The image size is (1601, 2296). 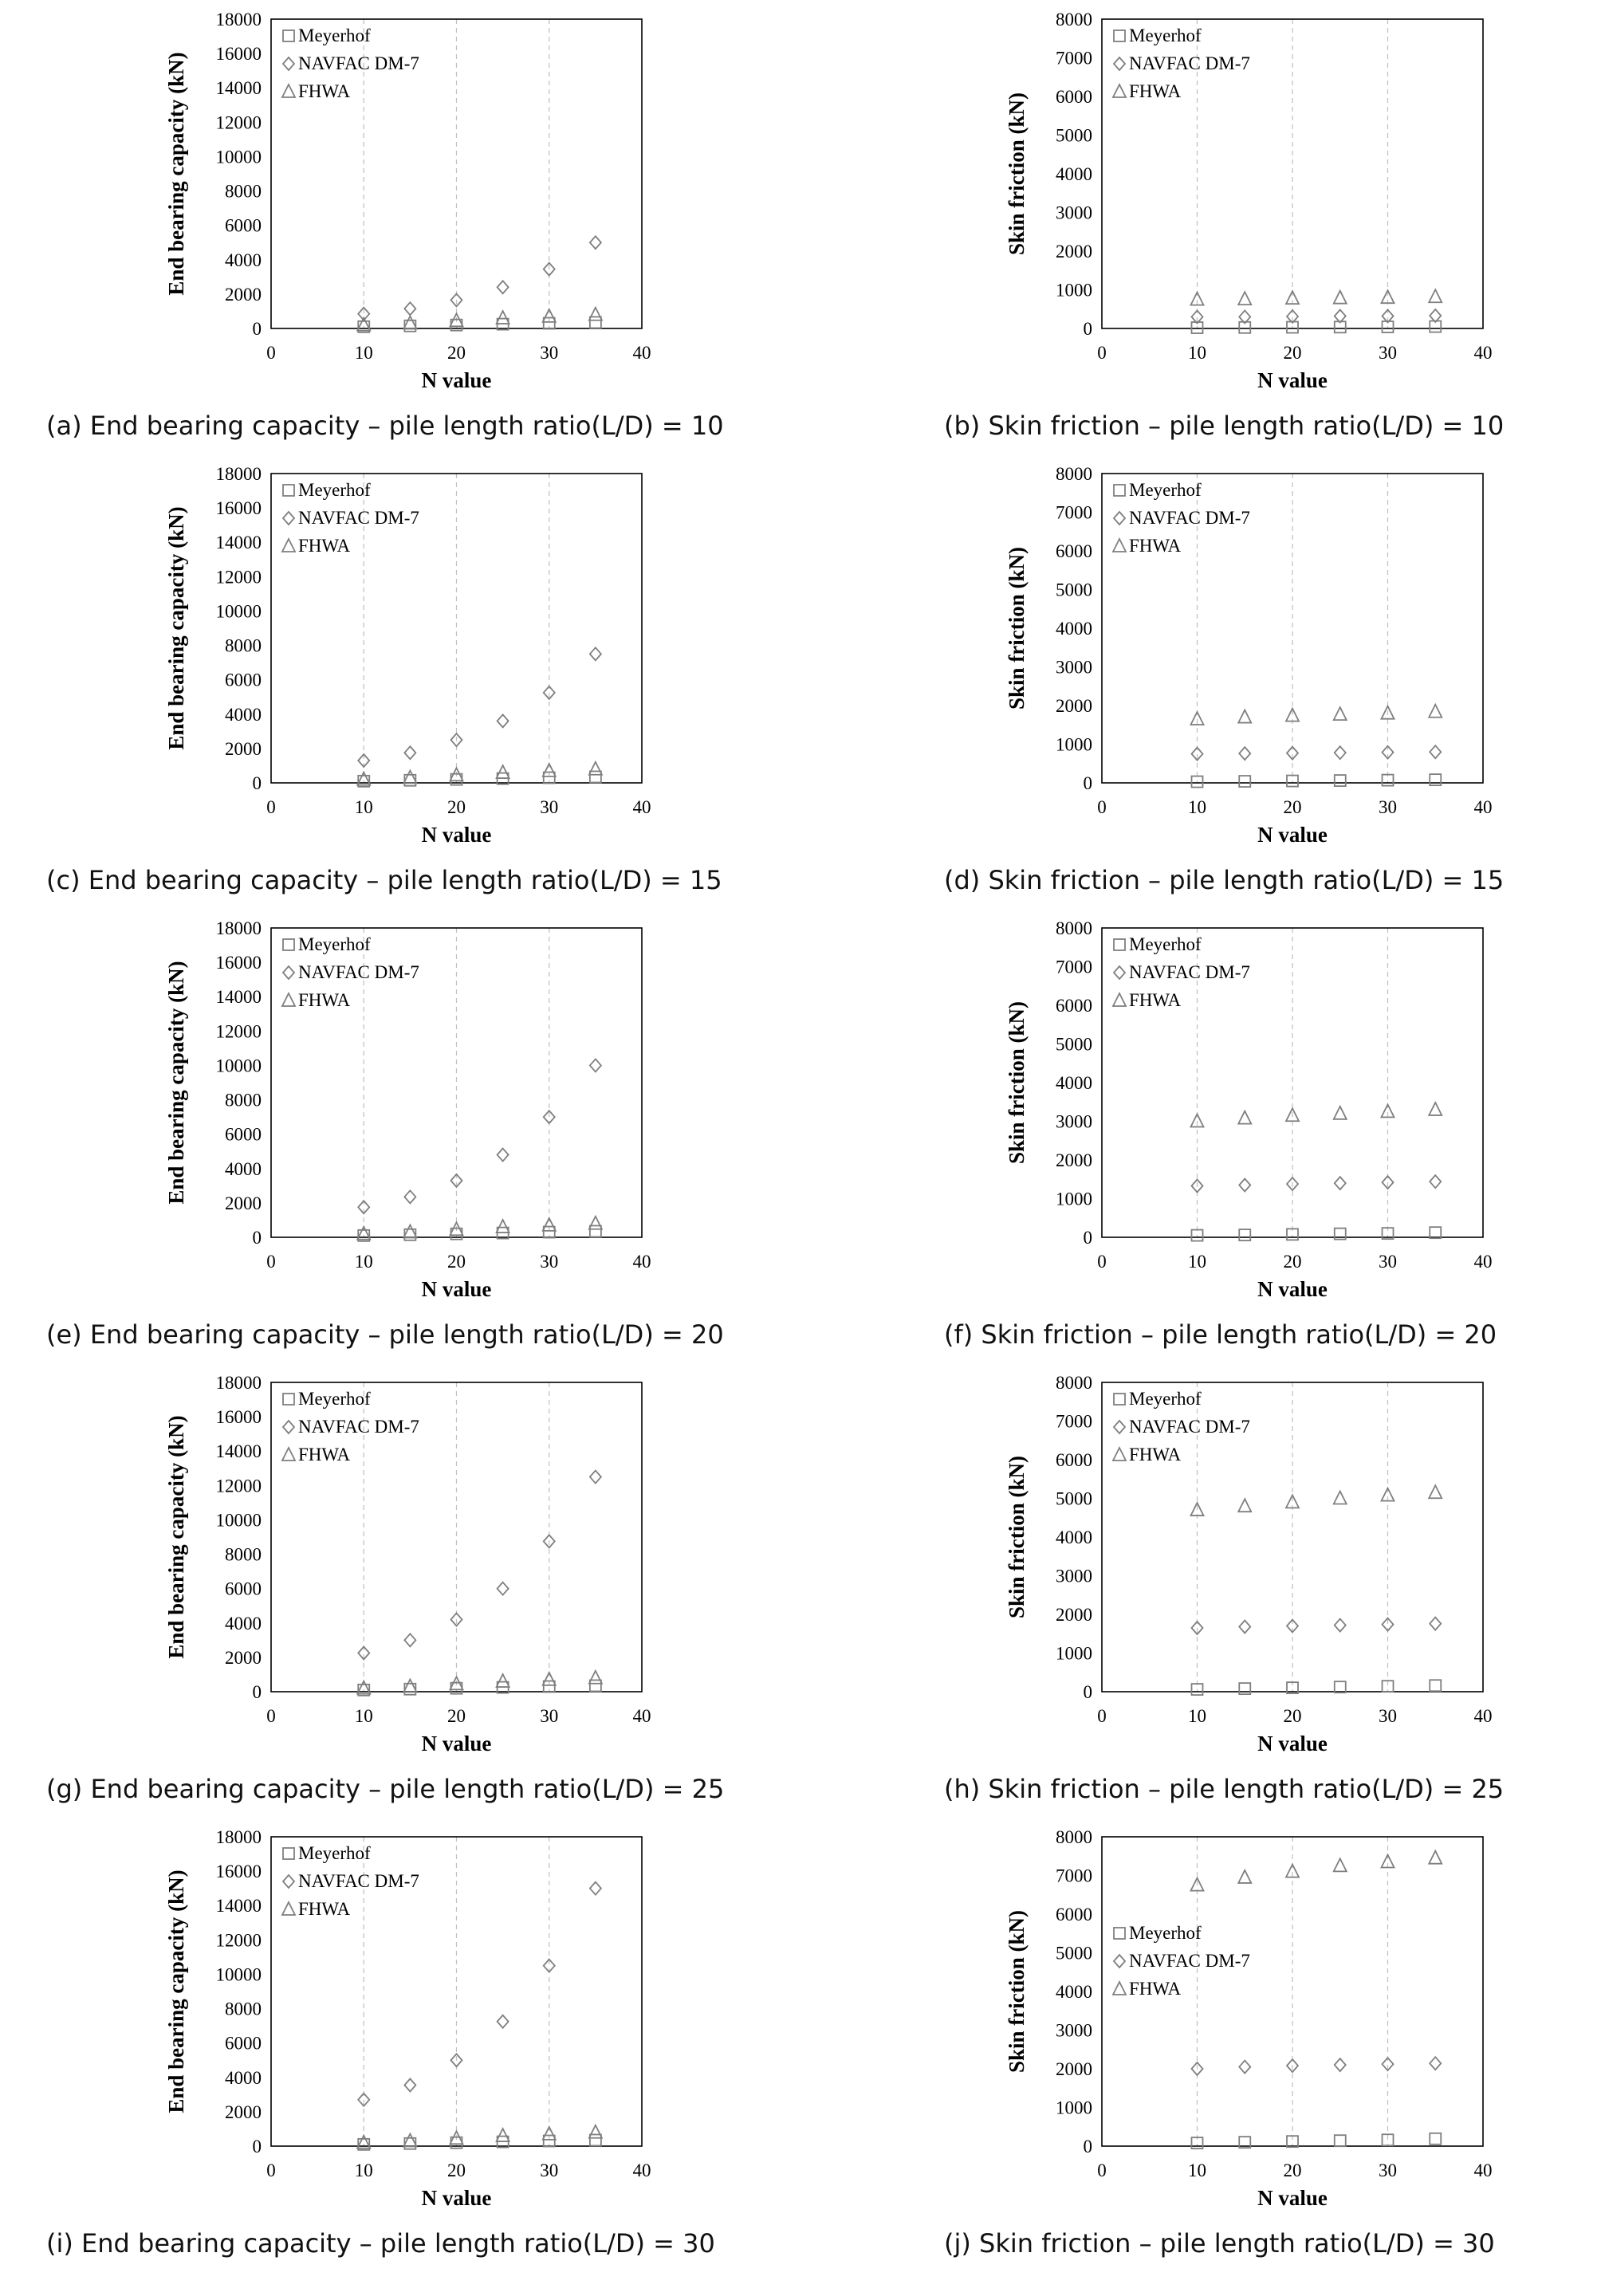 What do you see at coordinates (1074, 590) in the screenshot?
I see `y-tick-label: 5000` at bounding box center [1074, 590].